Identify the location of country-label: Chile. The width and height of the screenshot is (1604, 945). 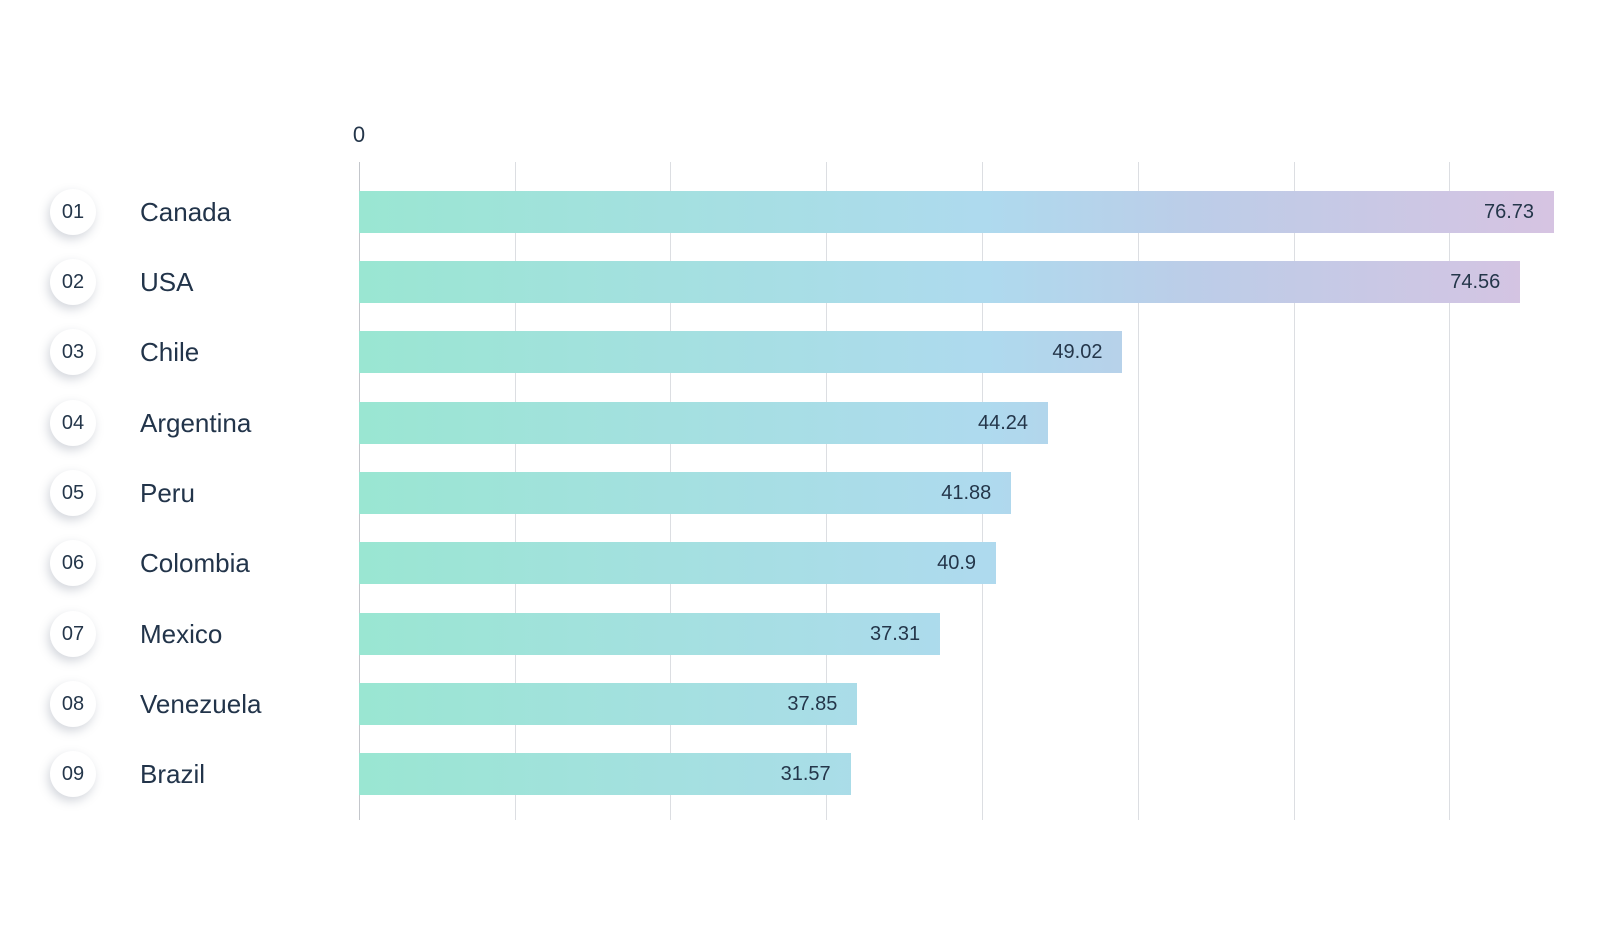
(170, 352).